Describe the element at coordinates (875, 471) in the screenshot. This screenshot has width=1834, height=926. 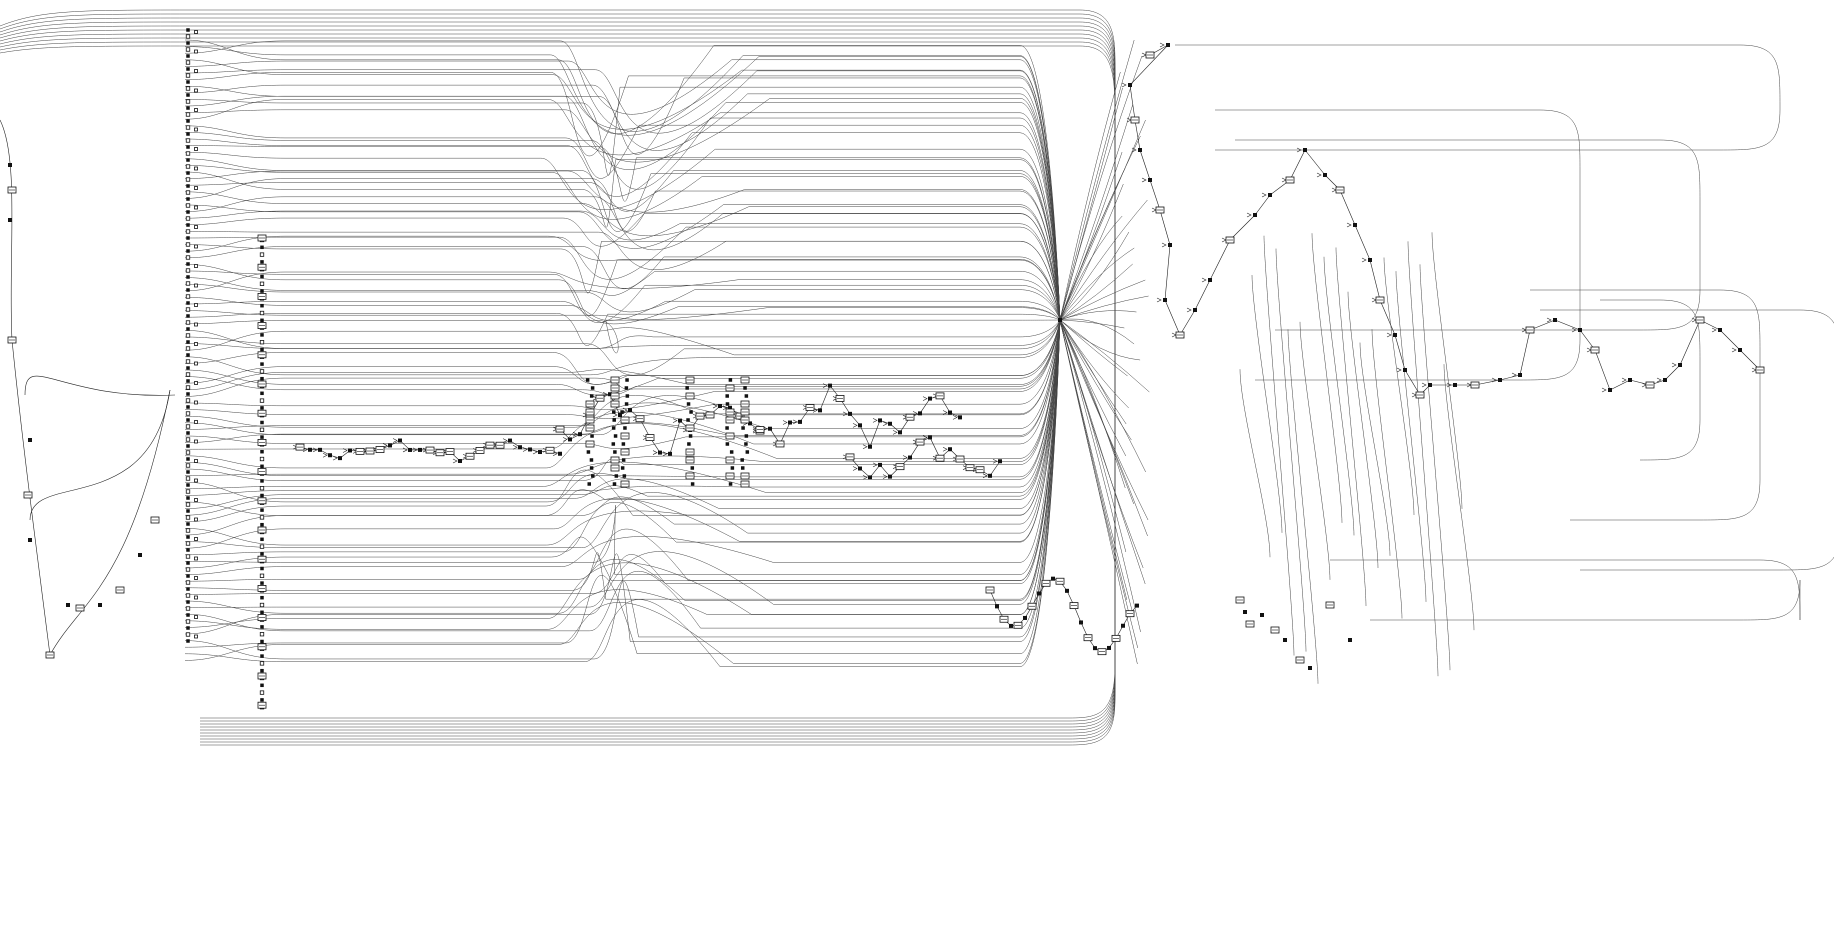
I see `chain-edge` at that location.